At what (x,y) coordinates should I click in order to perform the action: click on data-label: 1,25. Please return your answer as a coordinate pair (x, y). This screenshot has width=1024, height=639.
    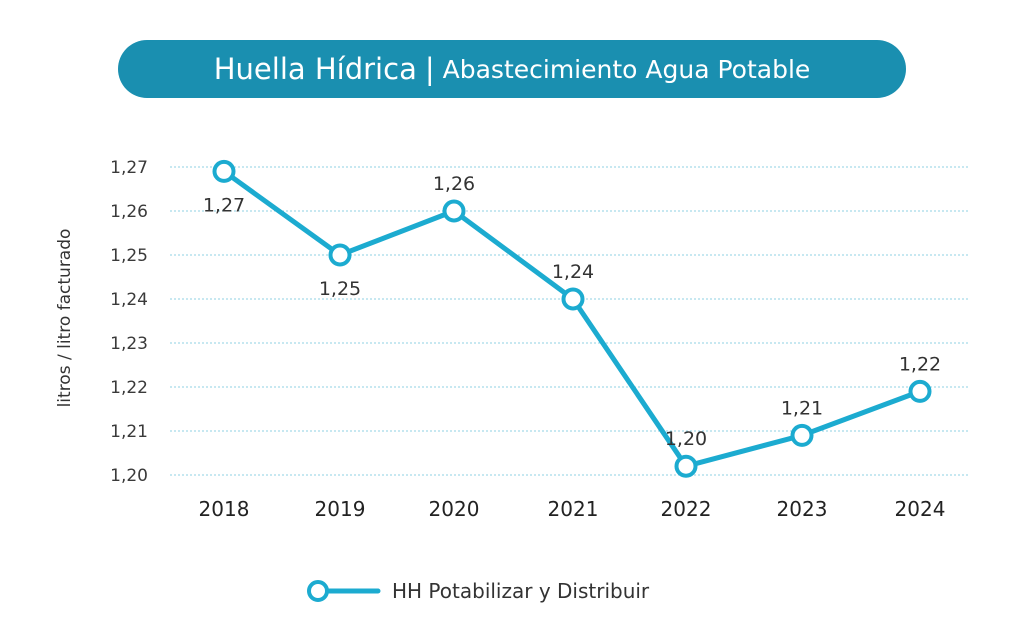
    Looking at the image, I should click on (340, 289).